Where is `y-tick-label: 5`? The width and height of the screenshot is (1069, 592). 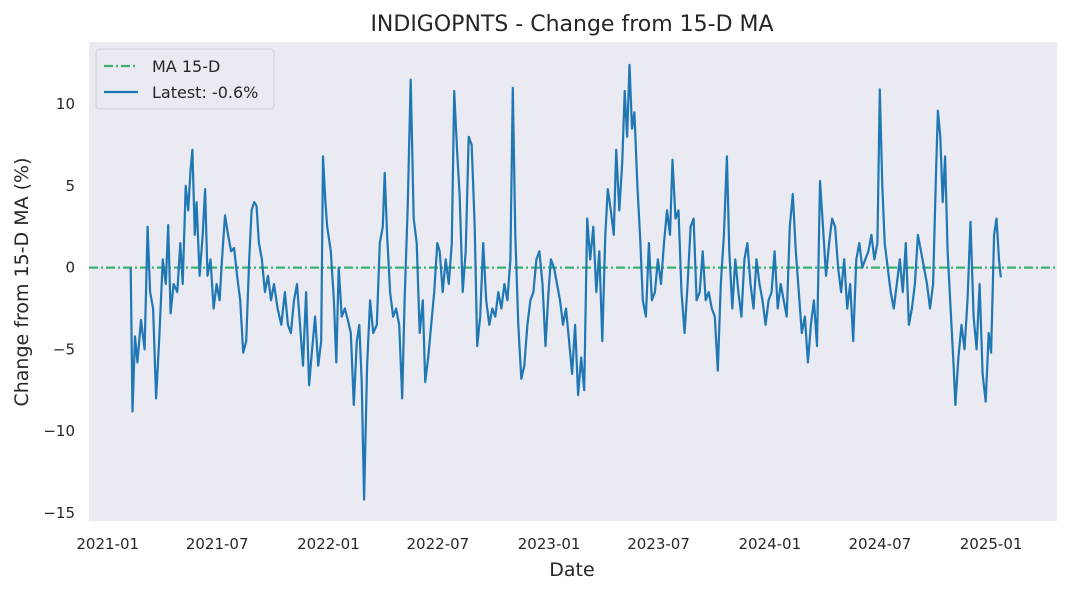 y-tick-label: 5 is located at coordinates (70, 186).